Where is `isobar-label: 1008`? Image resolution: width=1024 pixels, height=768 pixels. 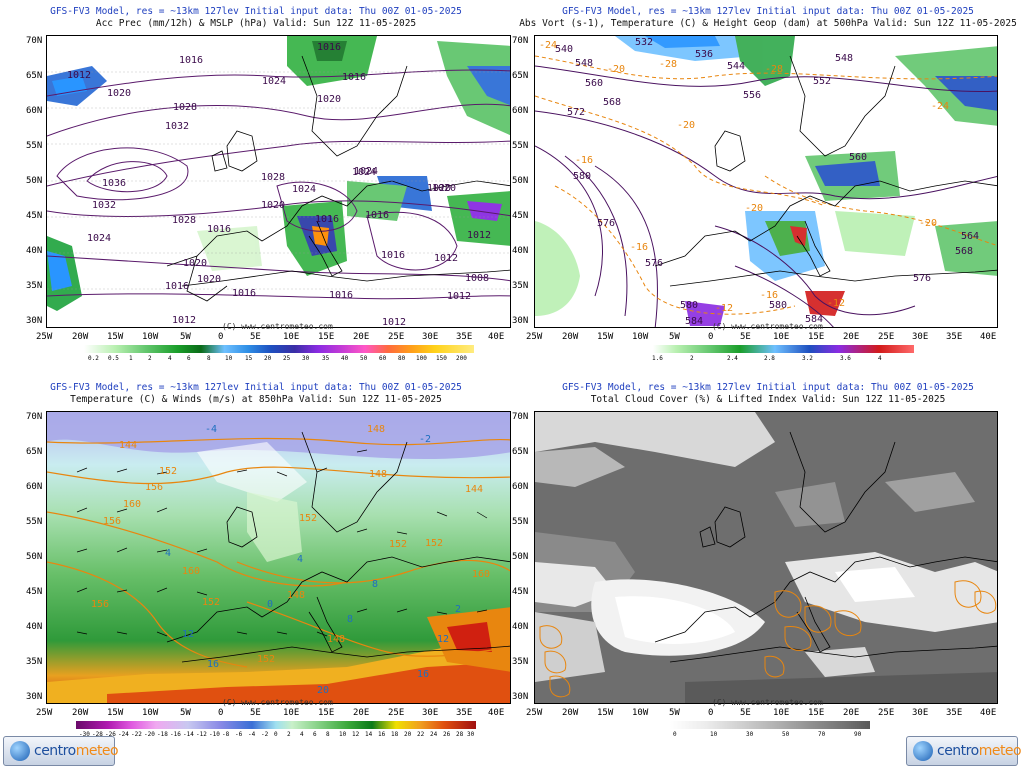 isobar-label: 1008 is located at coordinates (477, 278).